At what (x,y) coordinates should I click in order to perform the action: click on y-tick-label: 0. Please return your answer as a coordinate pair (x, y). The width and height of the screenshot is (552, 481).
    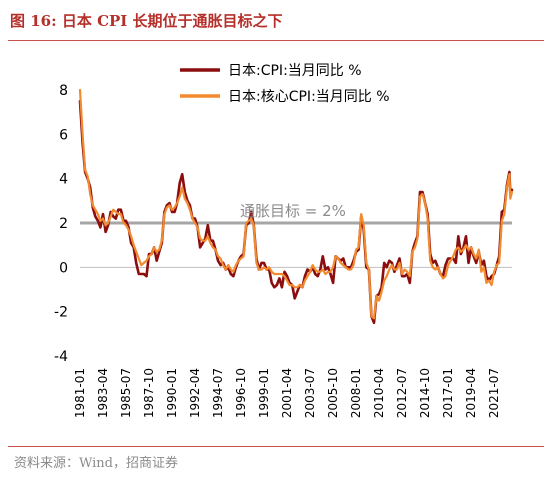
    Looking at the image, I should click on (63, 268).